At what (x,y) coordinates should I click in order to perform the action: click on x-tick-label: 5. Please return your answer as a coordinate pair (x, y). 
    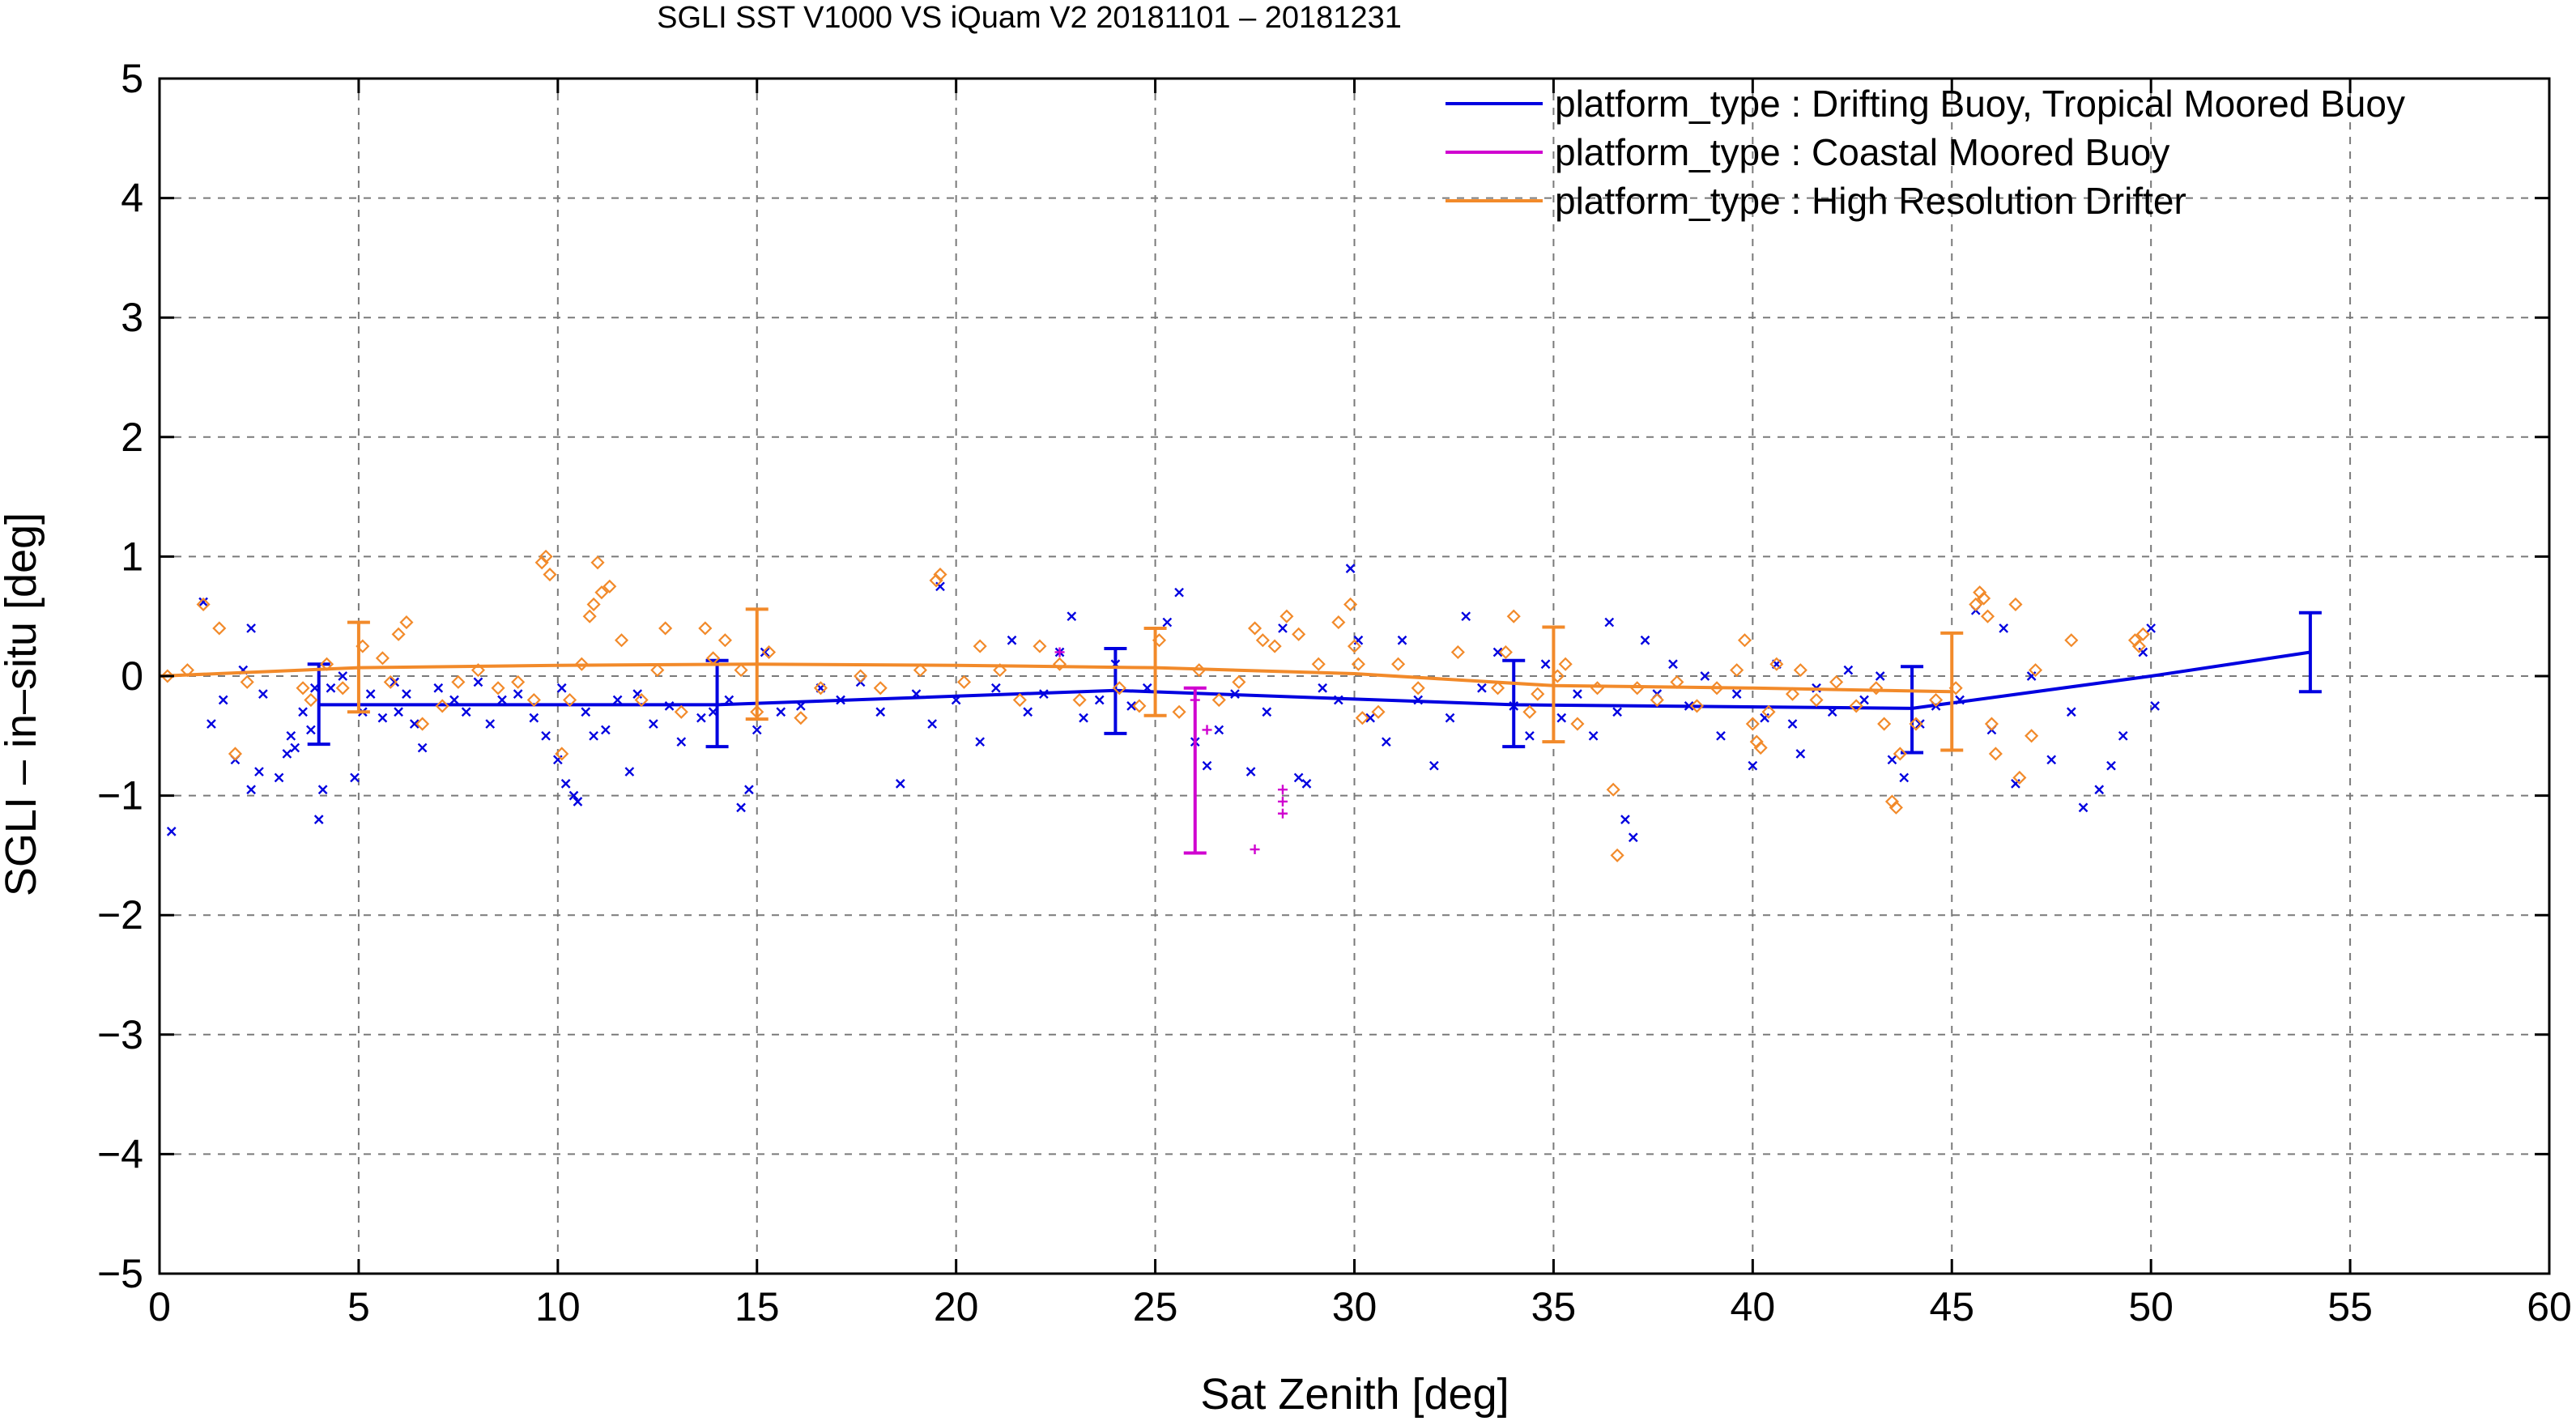
    Looking at the image, I should click on (358, 1307).